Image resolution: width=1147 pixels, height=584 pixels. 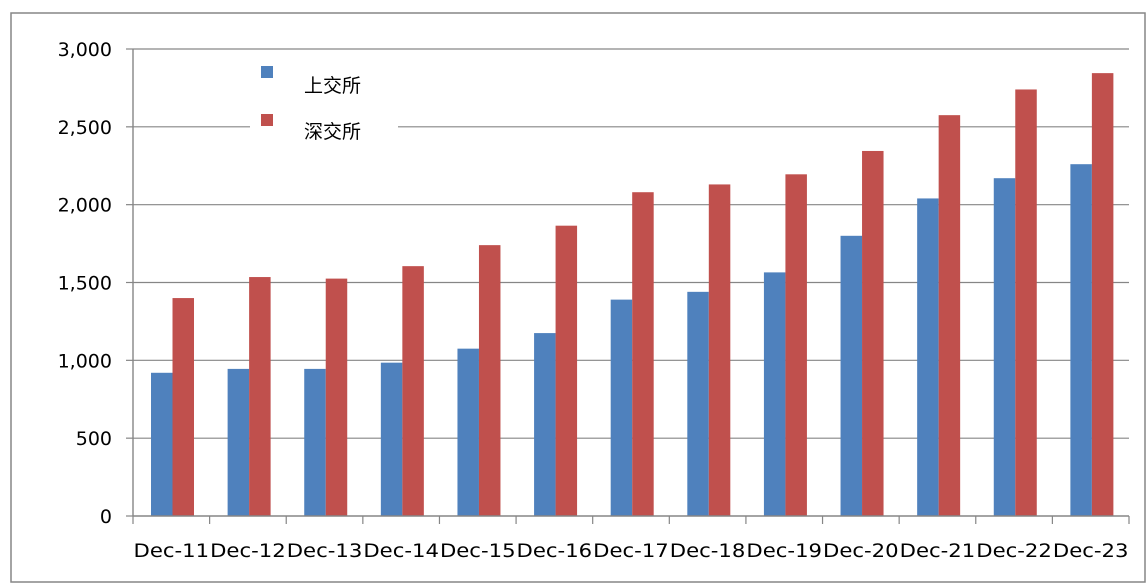 What do you see at coordinates (784, 551) in the screenshot?
I see `x-tick-label: Dec-19` at bounding box center [784, 551].